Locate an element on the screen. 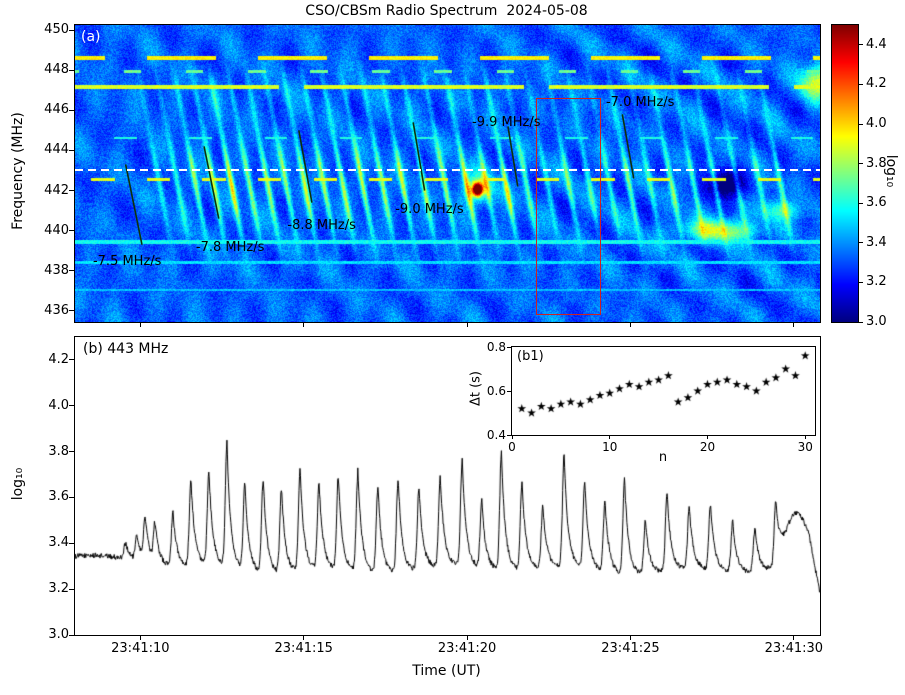 This screenshot has width=905, height=695. inset-x-tick-label: 20 is located at coordinates (707, 447).